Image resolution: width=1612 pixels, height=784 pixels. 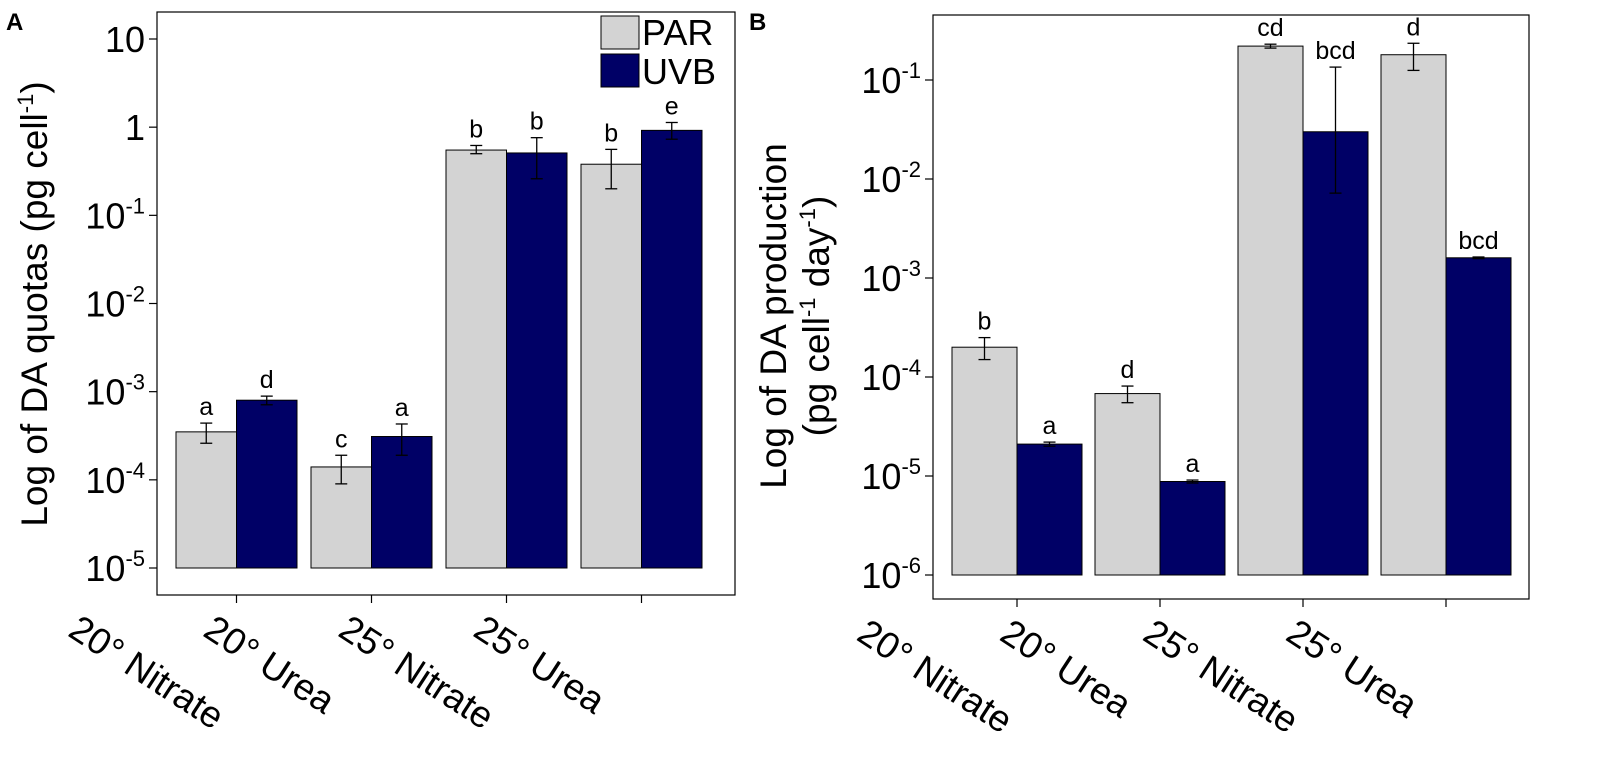 I want to click on legend-label-par: PAR, so click(x=677, y=32).